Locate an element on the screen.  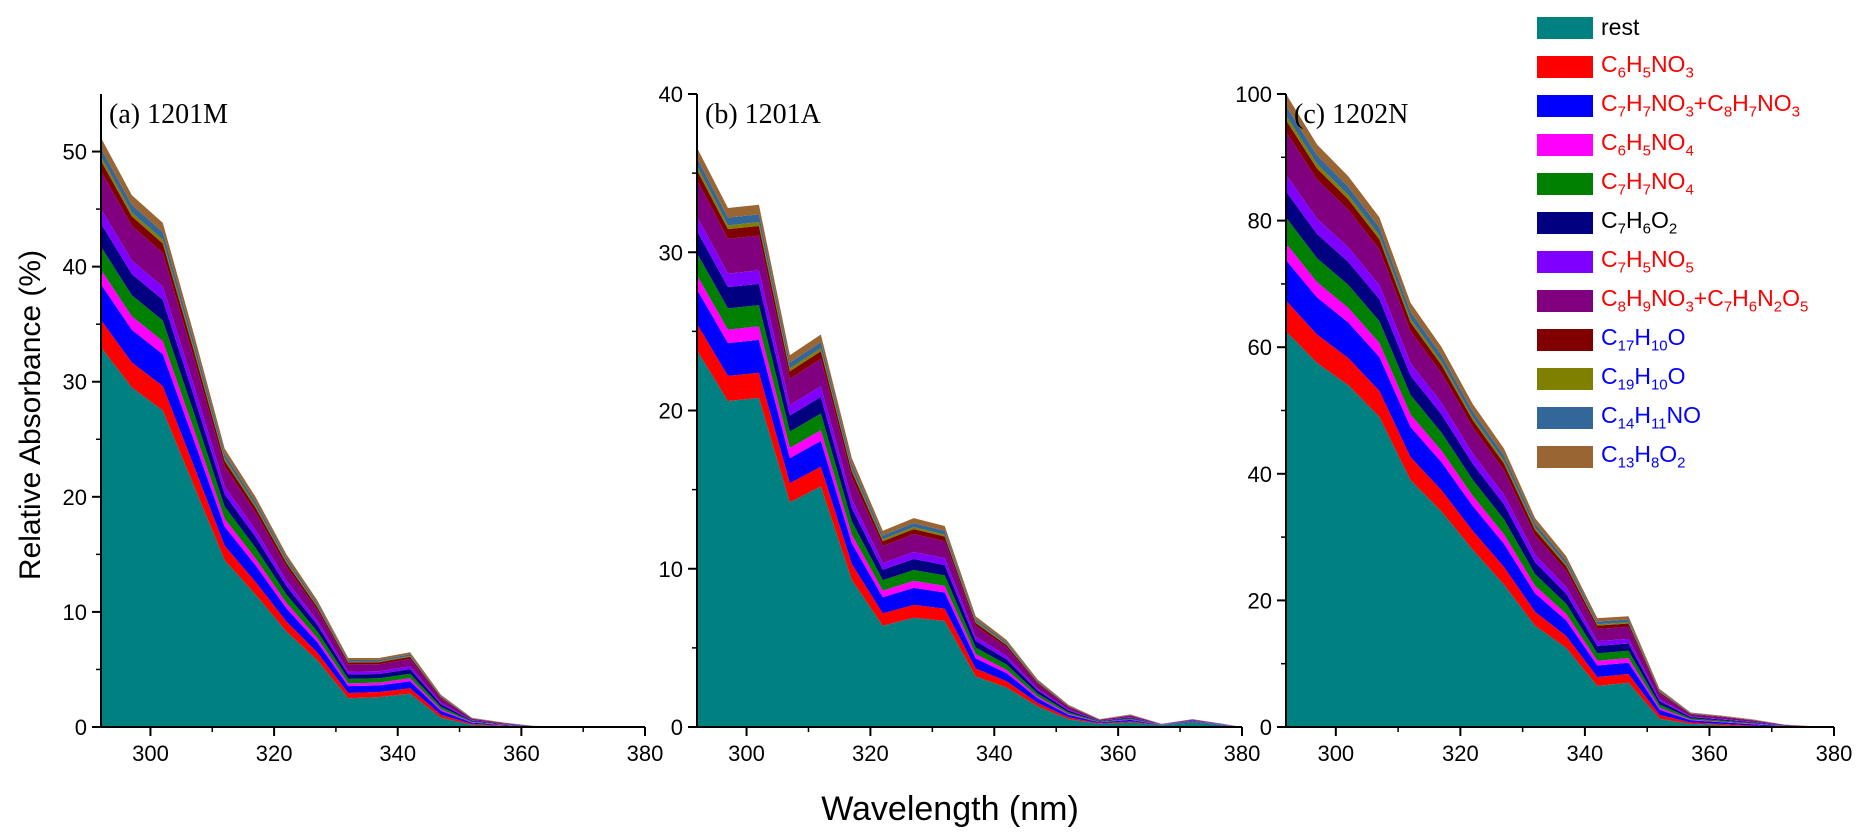
legend-label: C14H11NO is located at coordinates (1651, 417).